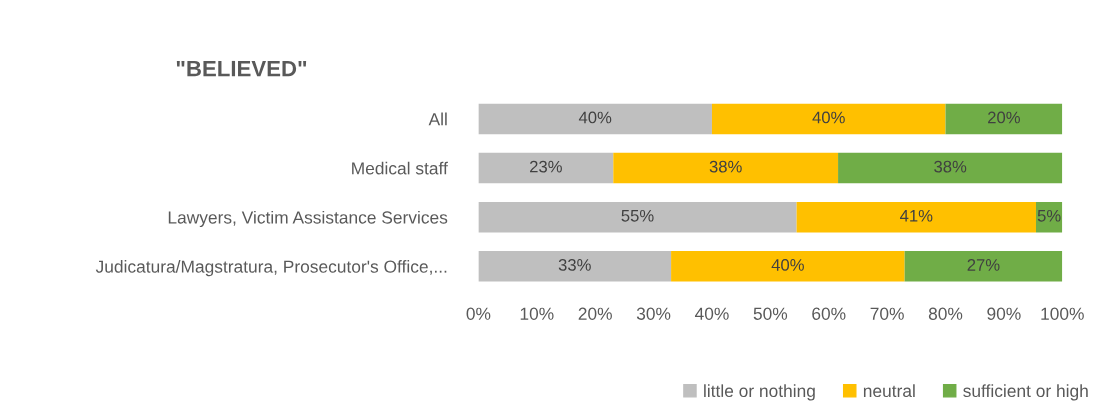 The height and width of the screenshot is (412, 1110). I want to click on data-label: 23%, so click(546, 166).